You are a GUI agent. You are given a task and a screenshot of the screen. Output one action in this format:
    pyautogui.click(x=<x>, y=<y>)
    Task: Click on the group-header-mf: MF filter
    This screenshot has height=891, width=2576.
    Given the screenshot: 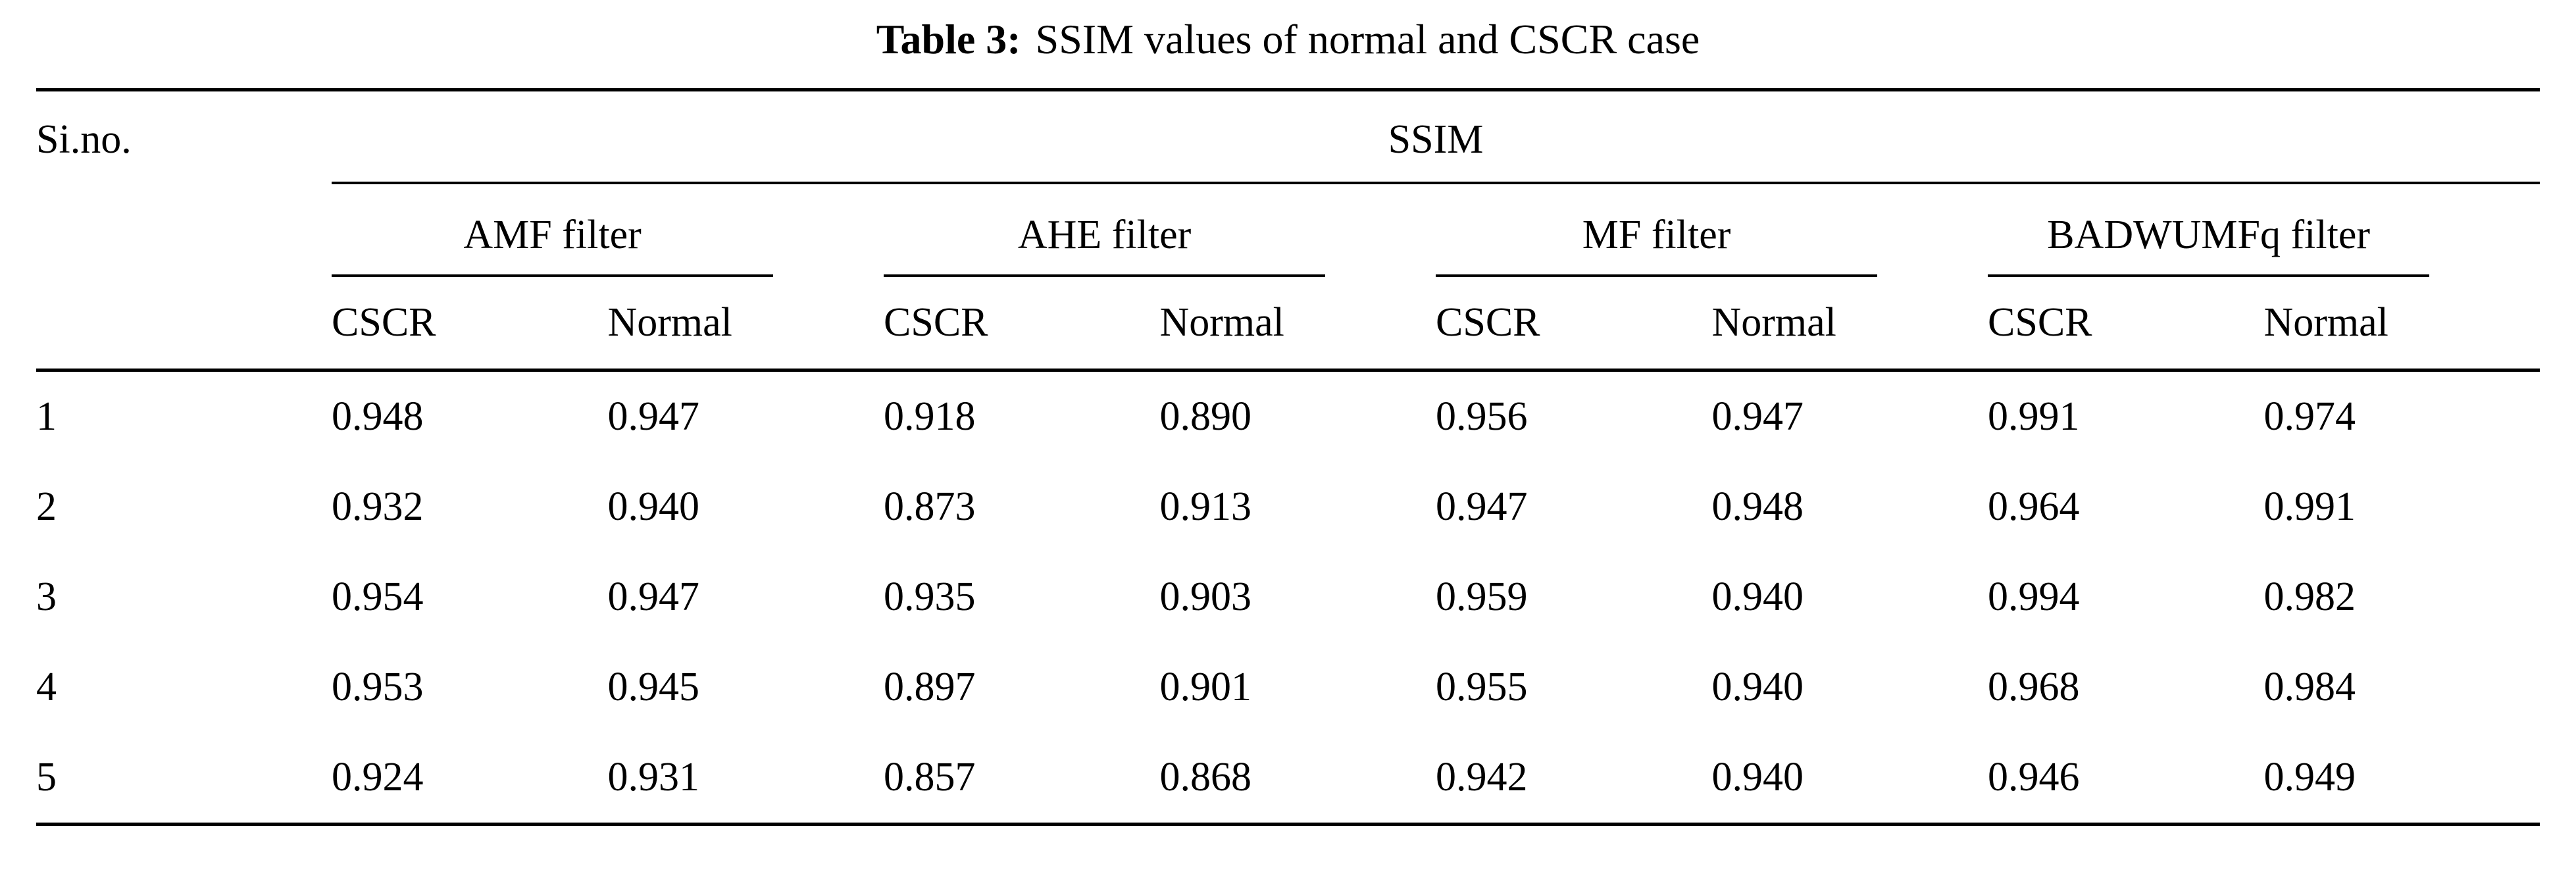 What is the action you would take?
    pyautogui.click(x=1657, y=244)
    